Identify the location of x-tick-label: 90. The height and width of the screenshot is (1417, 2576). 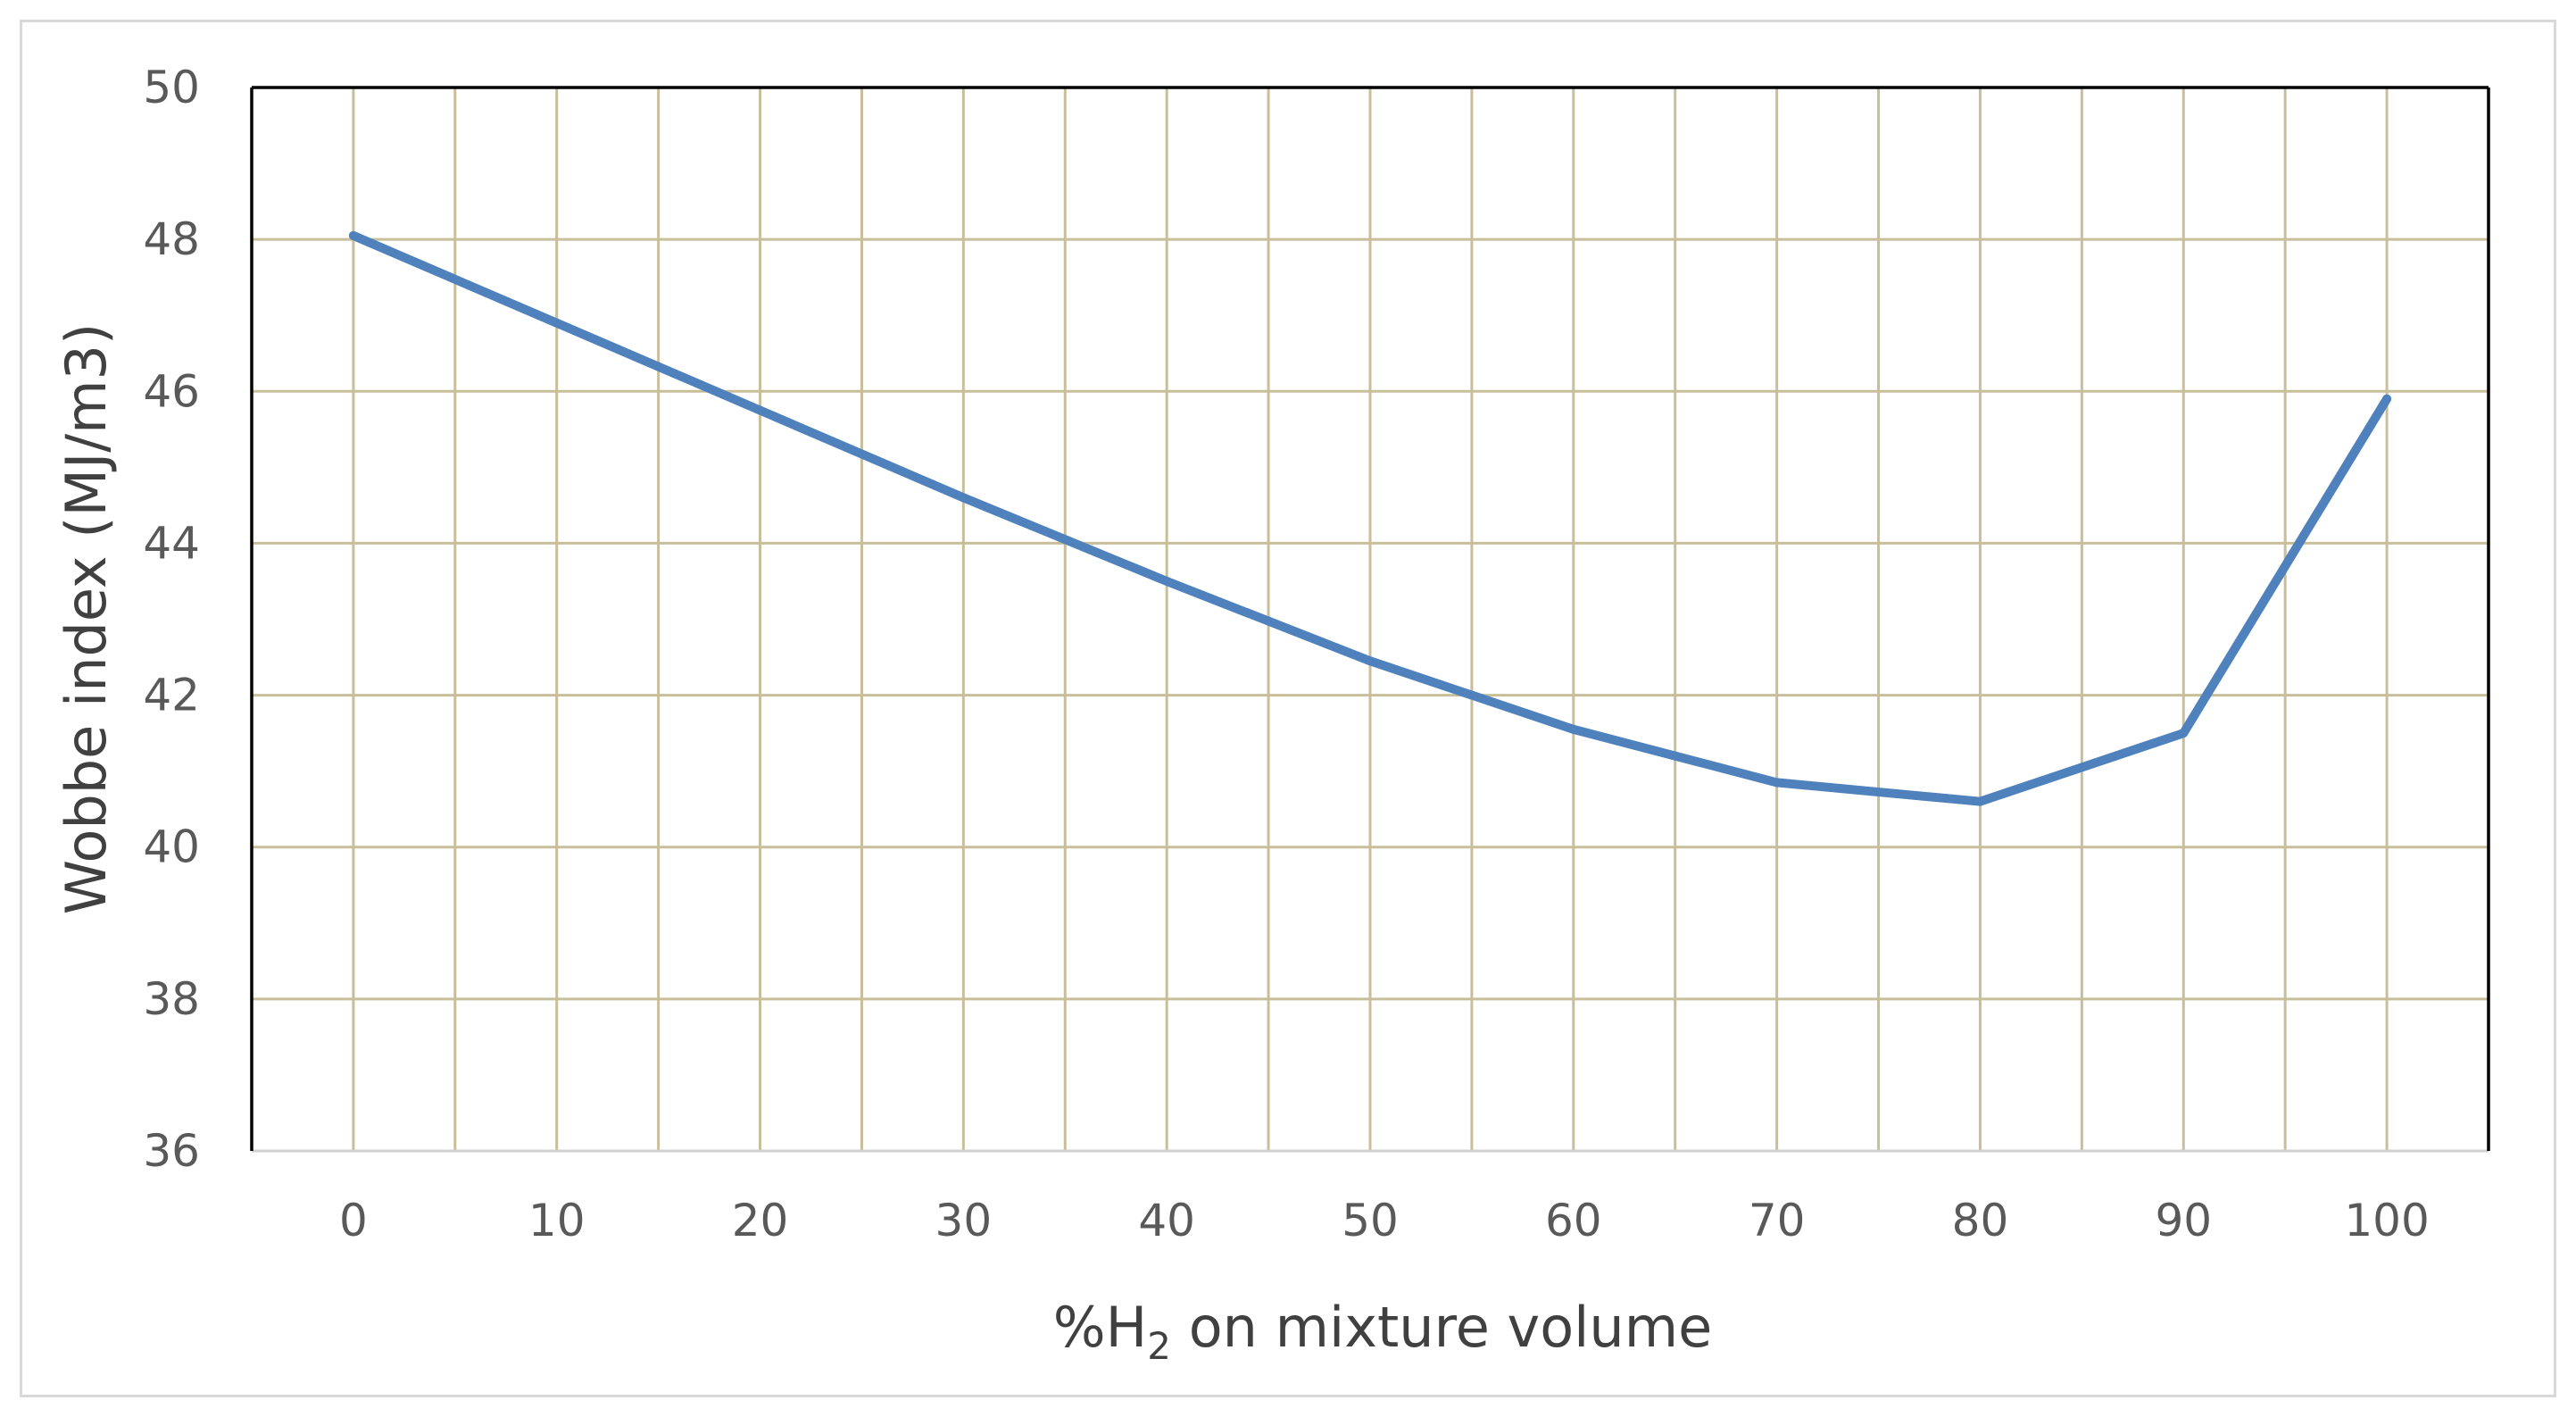
(2183, 1220).